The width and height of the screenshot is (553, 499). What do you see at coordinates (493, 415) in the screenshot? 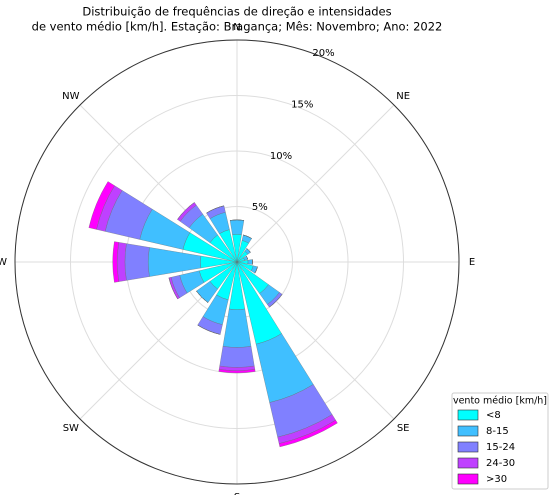
I see `legend-label: <8` at bounding box center [493, 415].